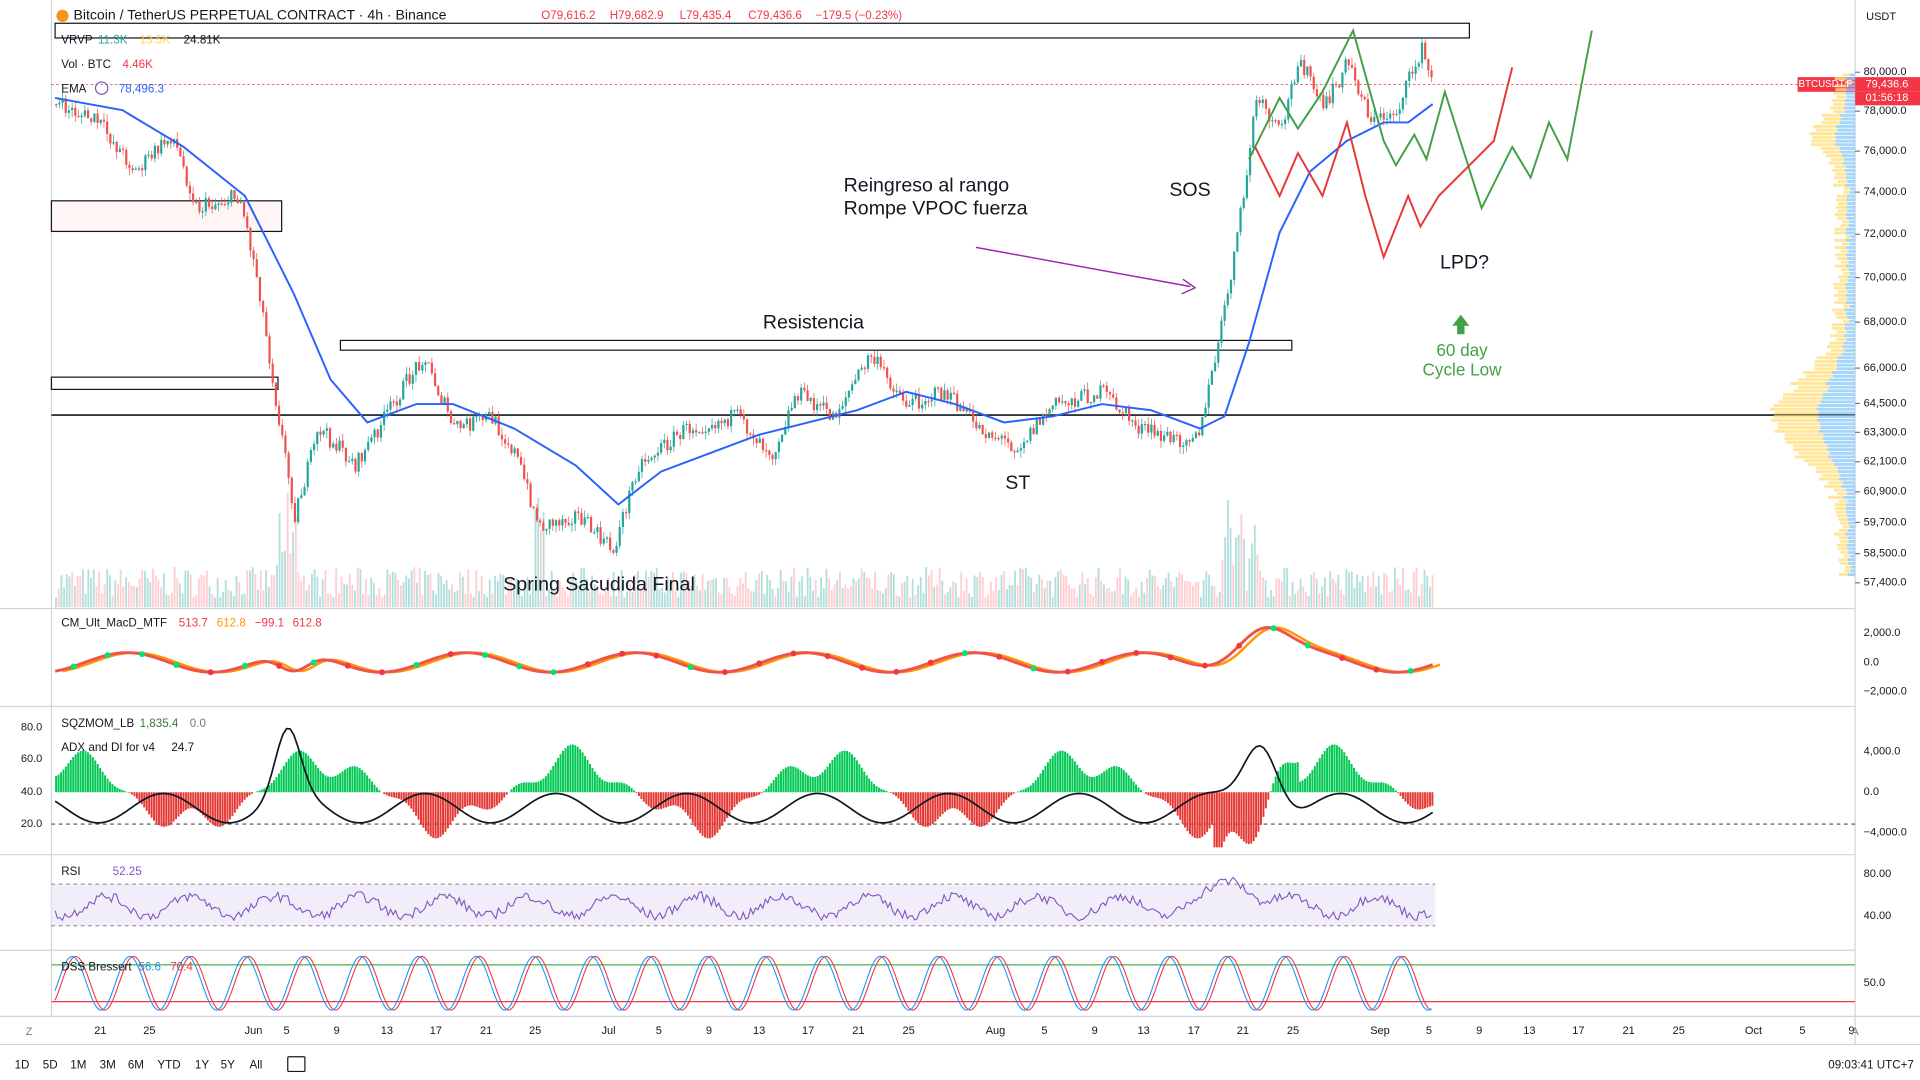  Describe the element at coordinates (168, 1064) in the screenshot. I see `range-button: YTD` at that location.